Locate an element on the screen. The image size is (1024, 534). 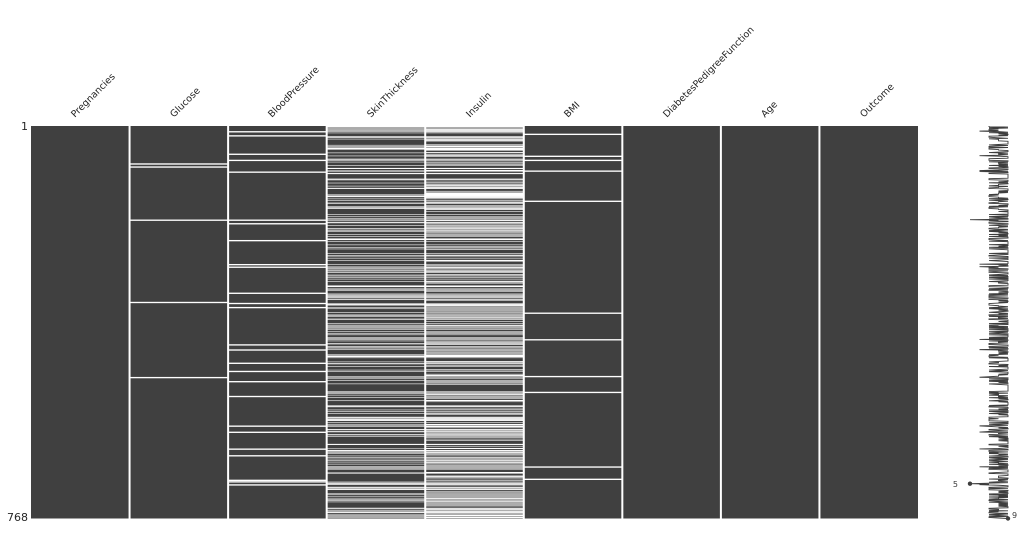
row-tick-first: 1 is located at coordinates (24, 126).